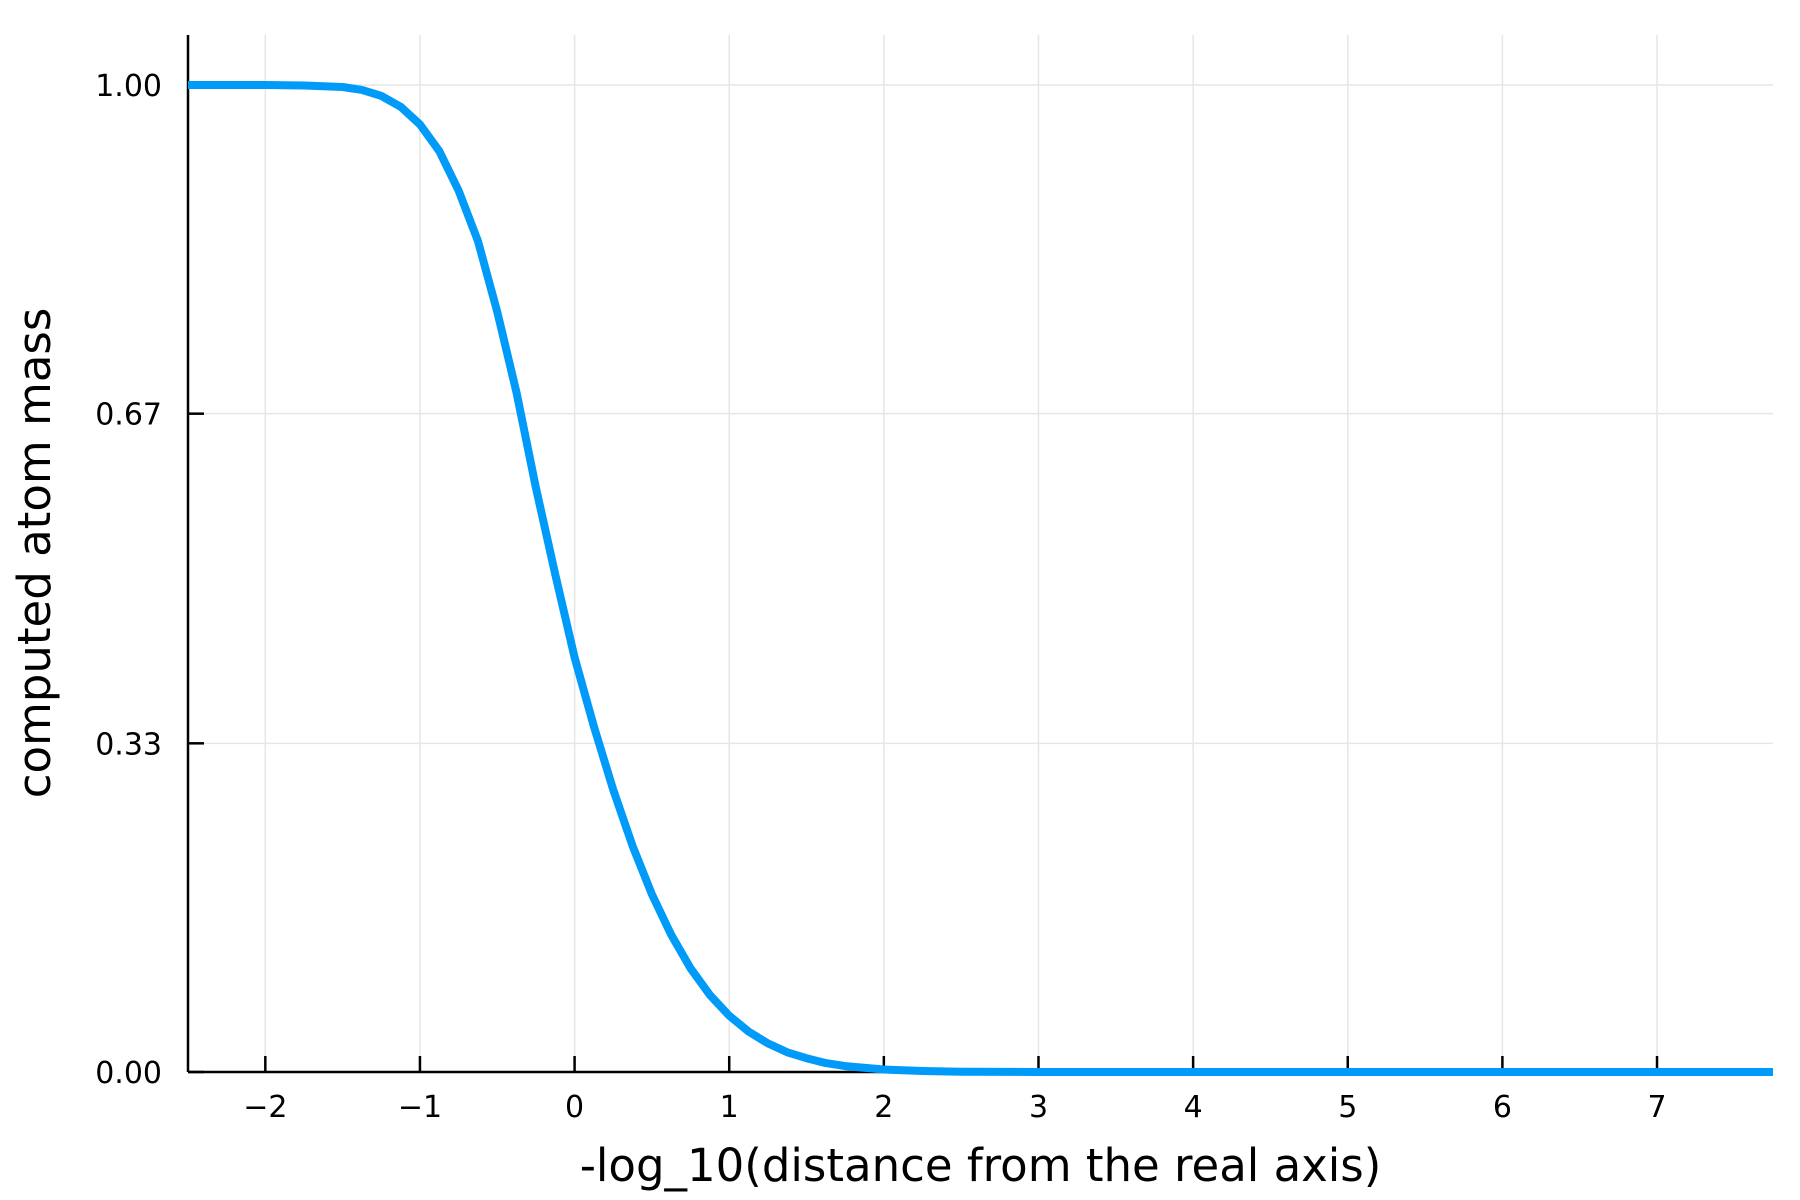  Describe the element at coordinates (128, 415) in the screenshot. I see `y-tick-label: 0.67` at that location.